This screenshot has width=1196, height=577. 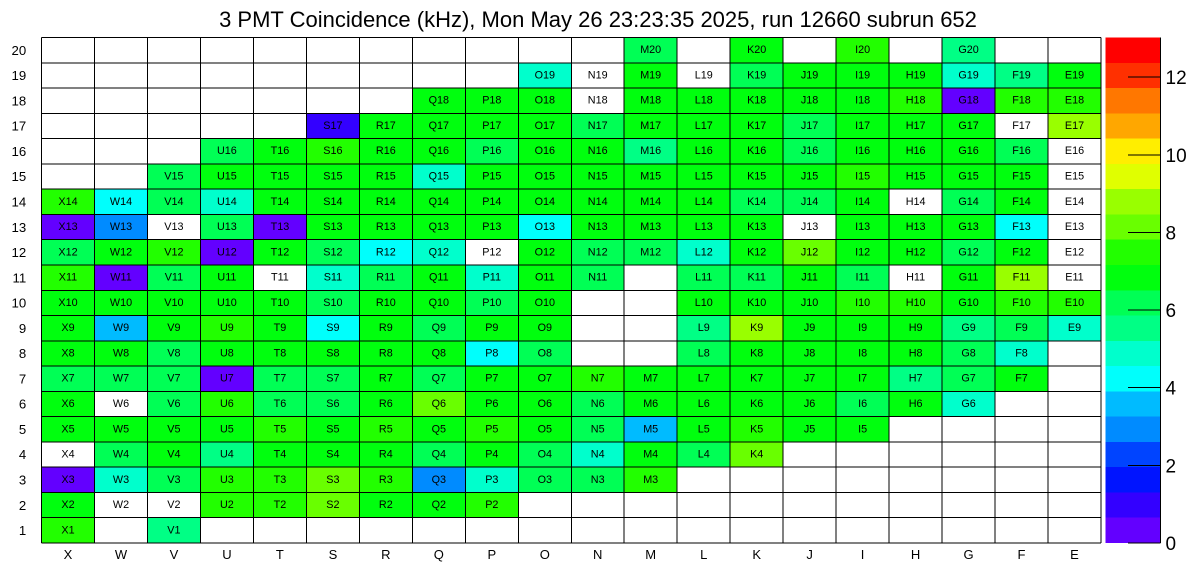 What do you see at coordinates (916, 75) in the screenshot?
I see `svg-text: H19` at bounding box center [916, 75].